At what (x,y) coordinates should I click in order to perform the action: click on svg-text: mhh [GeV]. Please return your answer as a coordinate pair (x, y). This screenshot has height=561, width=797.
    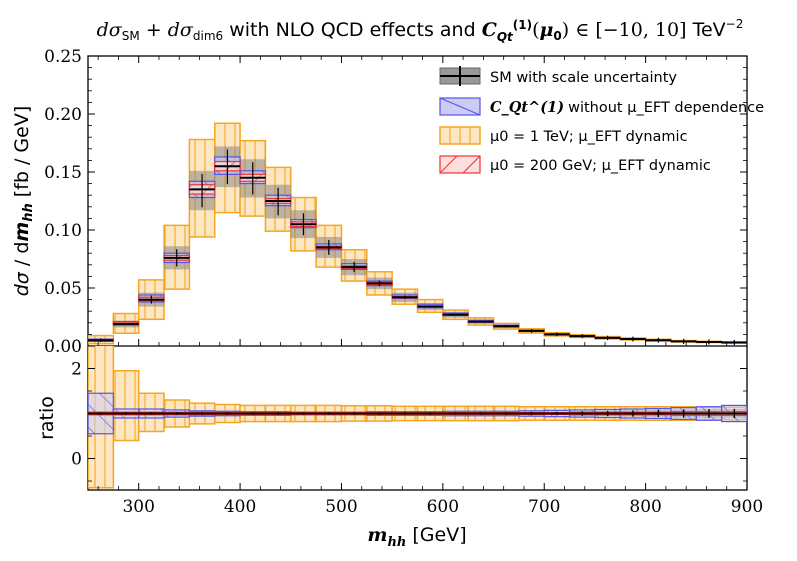
    Looking at the image, I should click on (416, 537).